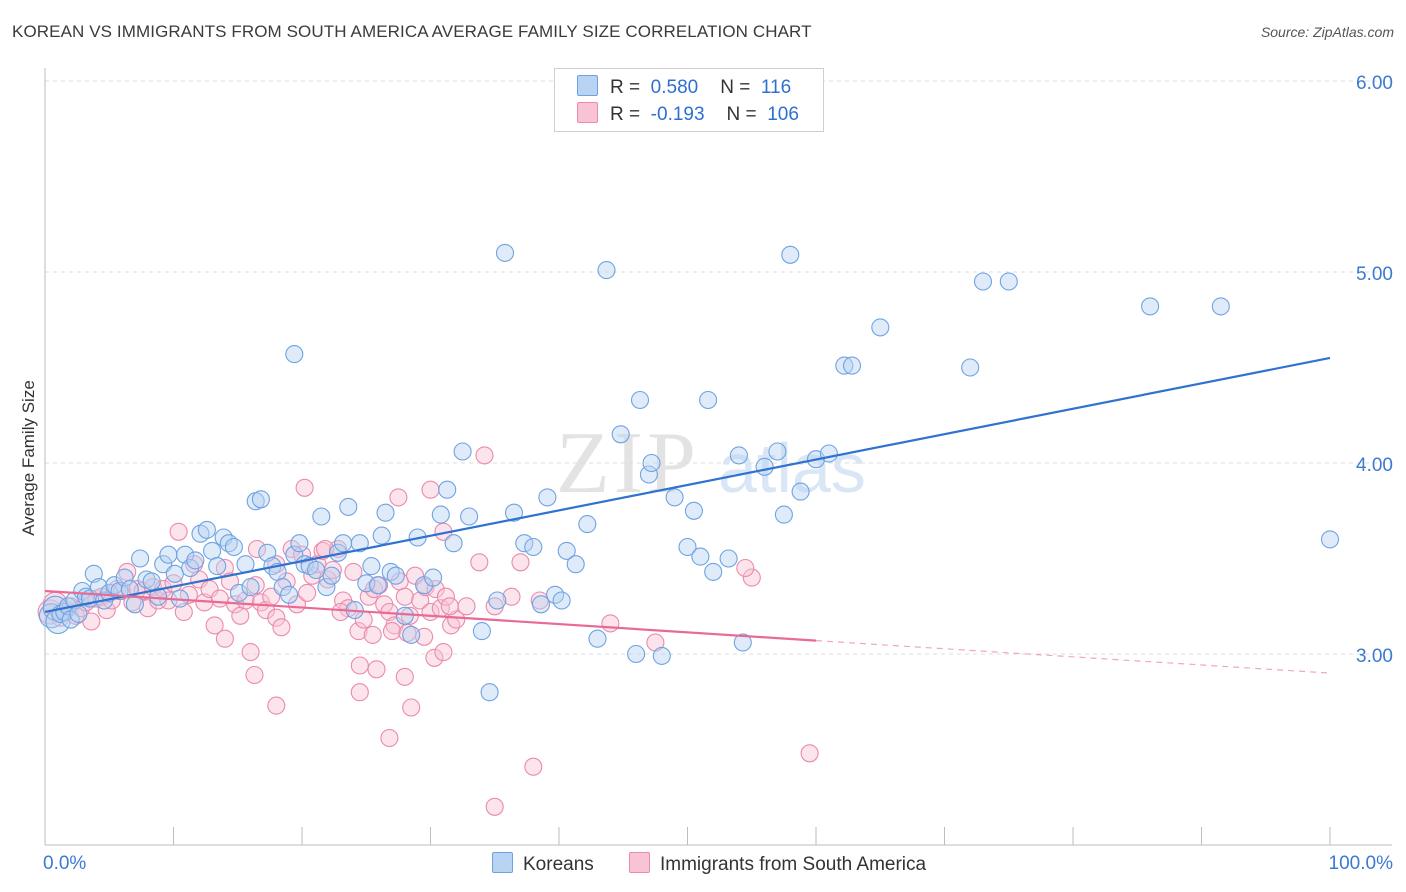 The image size is (1406, 892). I want to click on x-tick-label-0: 0.0%, so click(64, 863).